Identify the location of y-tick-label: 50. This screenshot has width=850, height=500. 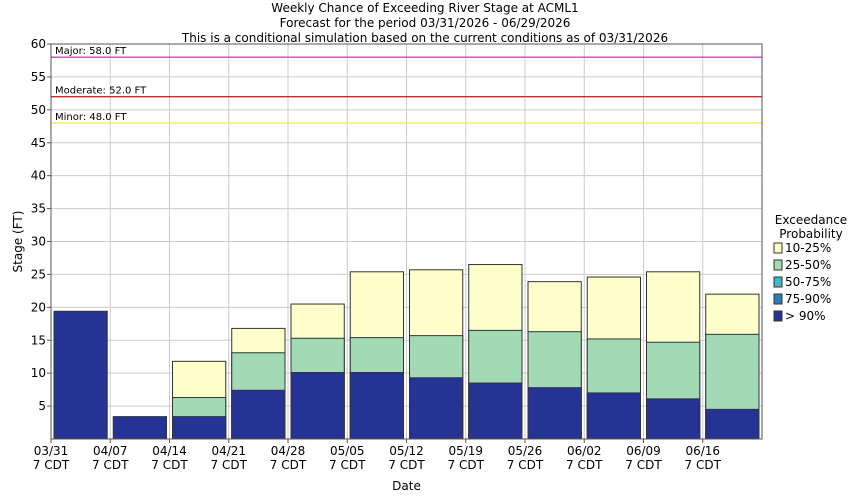
(38, 110).